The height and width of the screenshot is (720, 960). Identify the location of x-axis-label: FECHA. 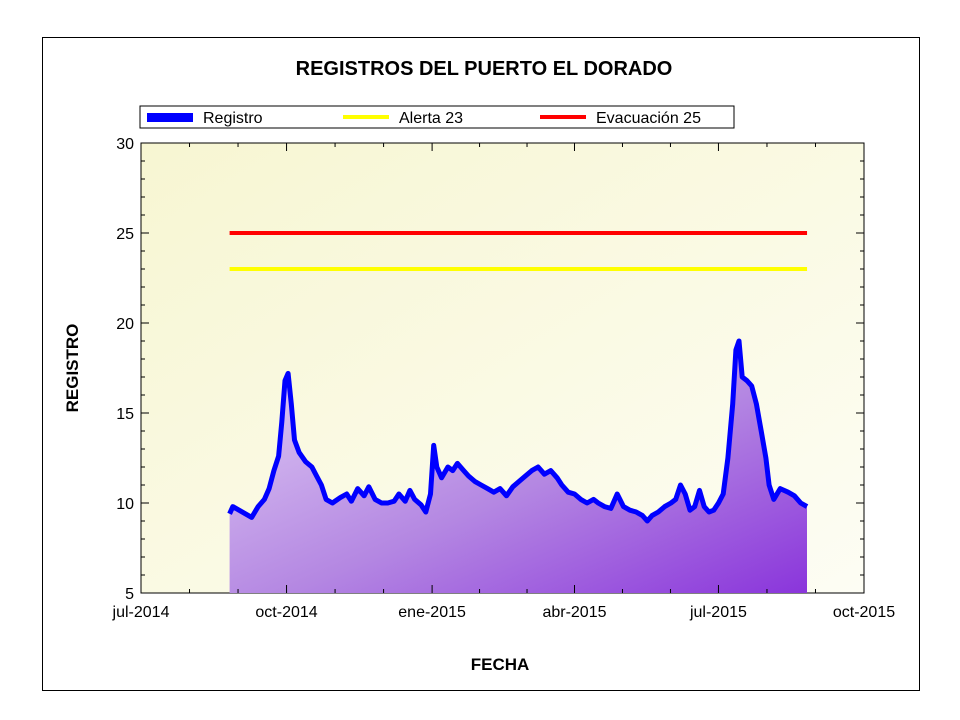
(500, 664).